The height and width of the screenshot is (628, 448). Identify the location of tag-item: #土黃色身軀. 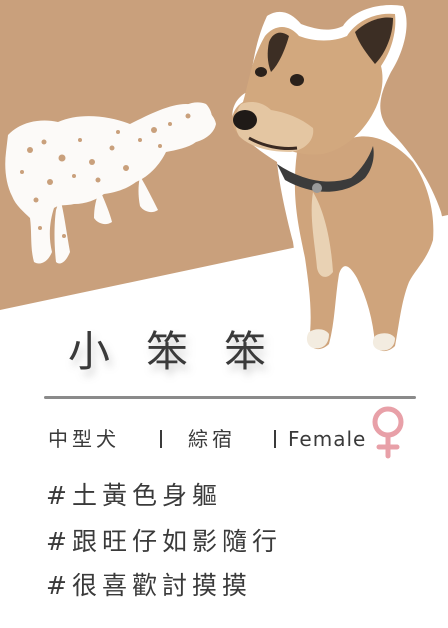
(134, 495).